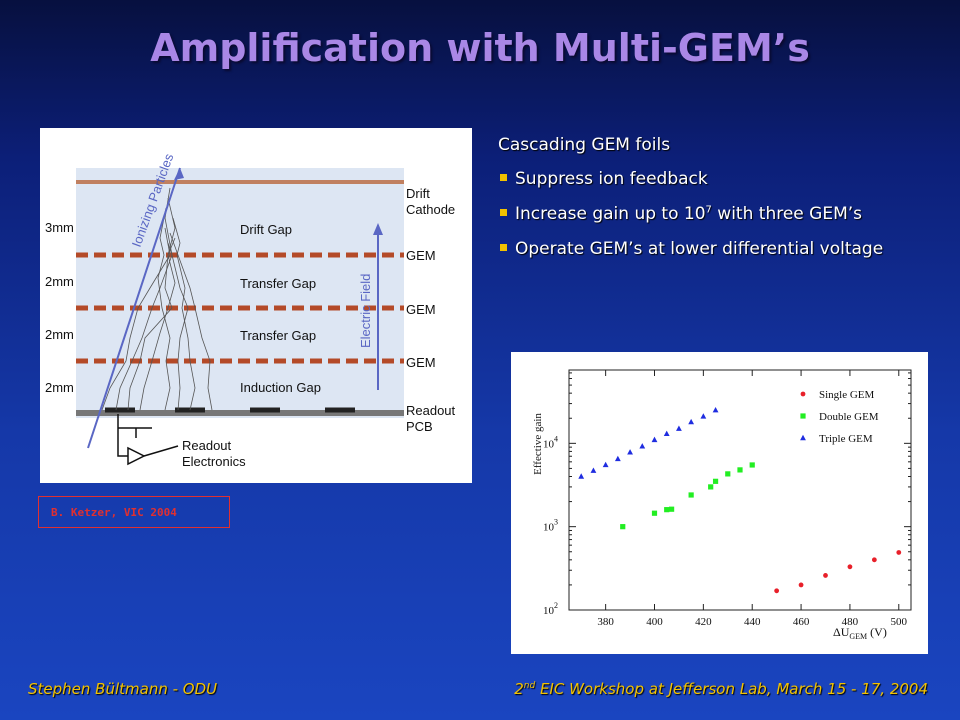 Image resolution: width=960 pixels, height=720 pixels. Describe the element at coordinates (860, 633) in the screenshot. I see `x-axis-label: ΔUGEM (V)` at that location.